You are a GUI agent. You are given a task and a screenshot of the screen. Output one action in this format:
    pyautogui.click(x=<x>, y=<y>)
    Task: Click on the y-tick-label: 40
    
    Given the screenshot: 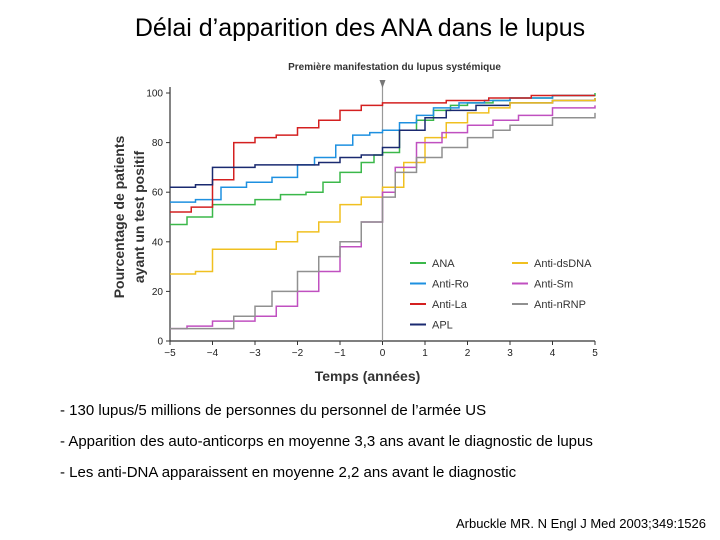 What is the action you would take?
    pyautogui.click(x=158, y=242)
    